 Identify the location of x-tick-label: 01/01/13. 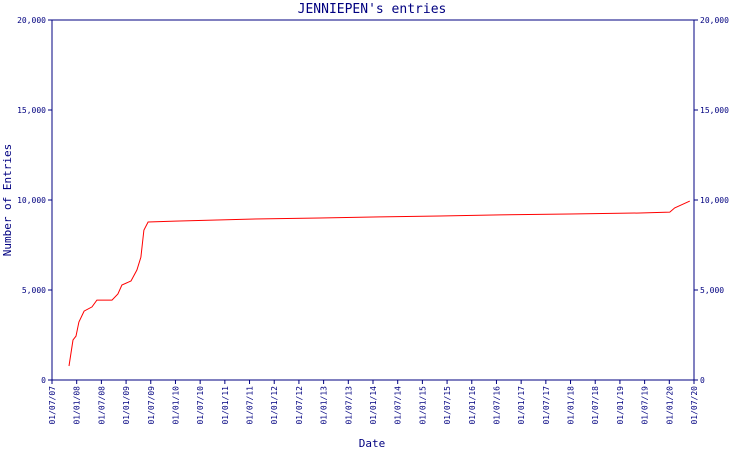
(324, 405).